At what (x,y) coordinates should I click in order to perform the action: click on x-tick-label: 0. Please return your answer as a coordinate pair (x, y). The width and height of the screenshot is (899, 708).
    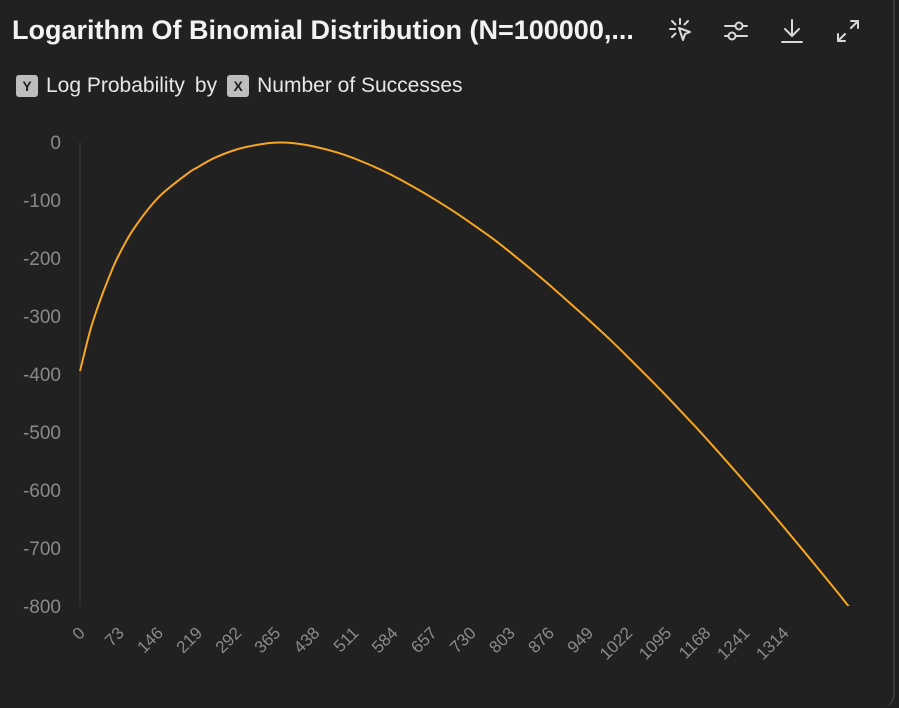
    Looking at the image, I should click on (79, 633).